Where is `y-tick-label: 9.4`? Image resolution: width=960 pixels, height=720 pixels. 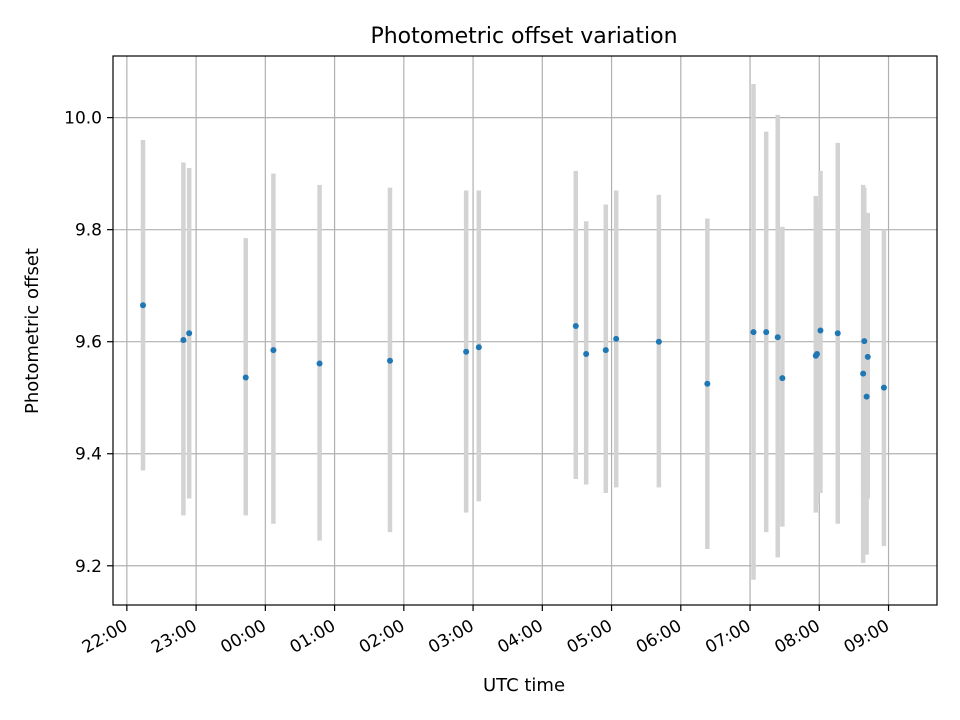 y-tick-label: 9.4 is located at coordinates (88, 455).